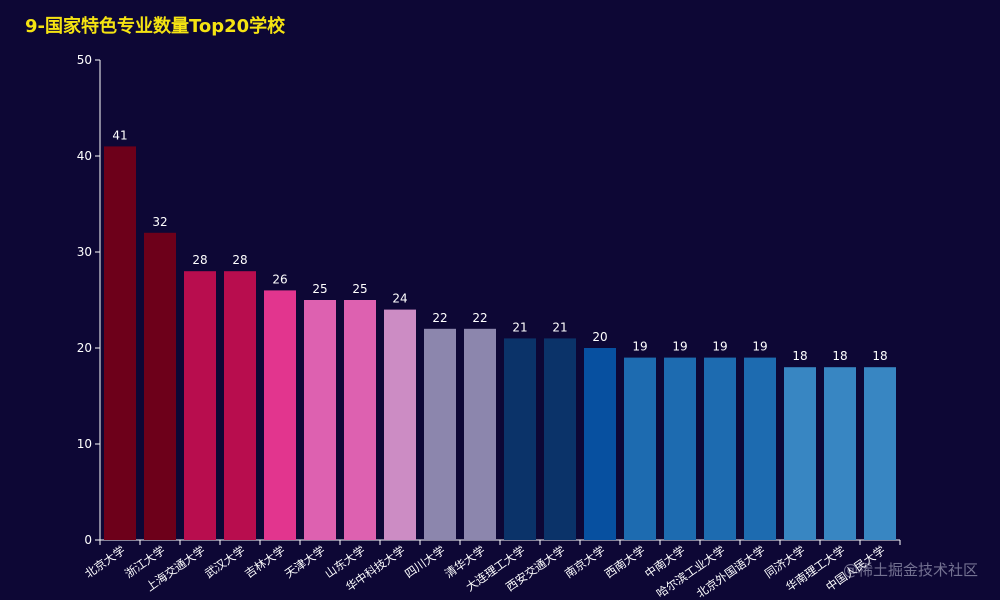  Describe the element at coordinates (425, 562) in the screenshot. I see `x-tick-label: 四川大学` at that location.